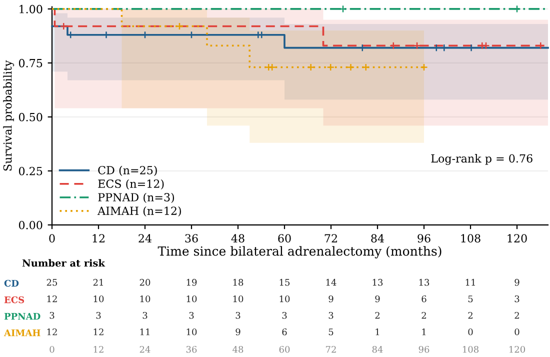 The width and height of the screenshot is (550, 357). Describe the element at coordinates (136, 198) in the screenshot. I see `legend-label: PPNAD (n=3)` at that location.